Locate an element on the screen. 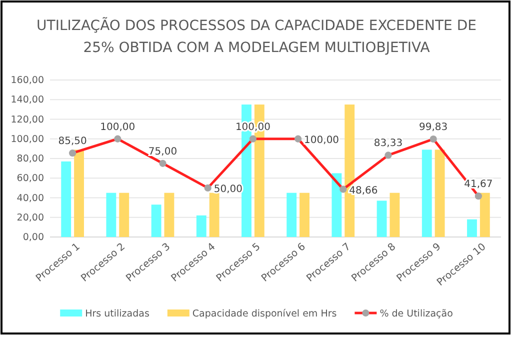 This screenshot has width=513, height=338. y-tick-label: 120,00 is located at coordinates (27, 120).